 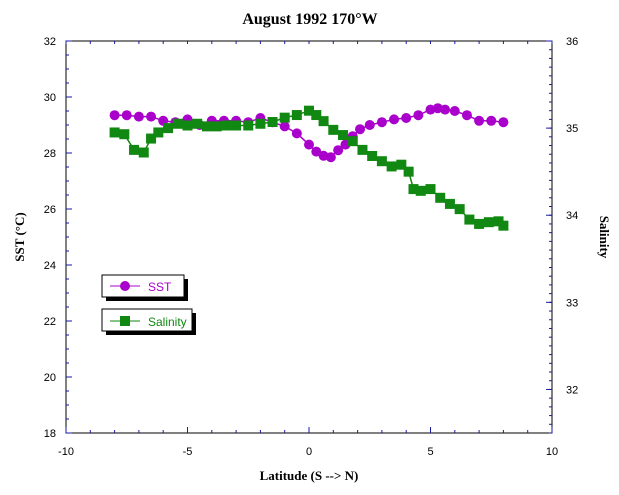 What do you see at coordinates (309, 19) in the screenshot?
I see `chart-title: August 1992 170°W` at bounding box center [309, 19].